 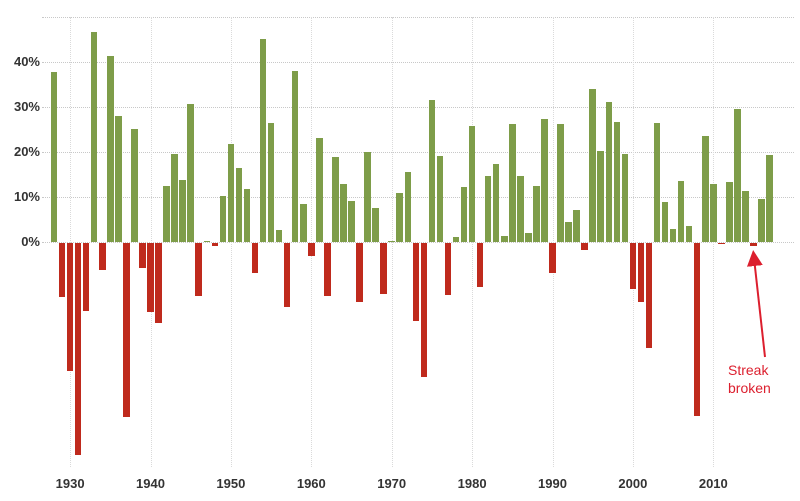 I want to click on bar-1981, so click(x=480, y=265).